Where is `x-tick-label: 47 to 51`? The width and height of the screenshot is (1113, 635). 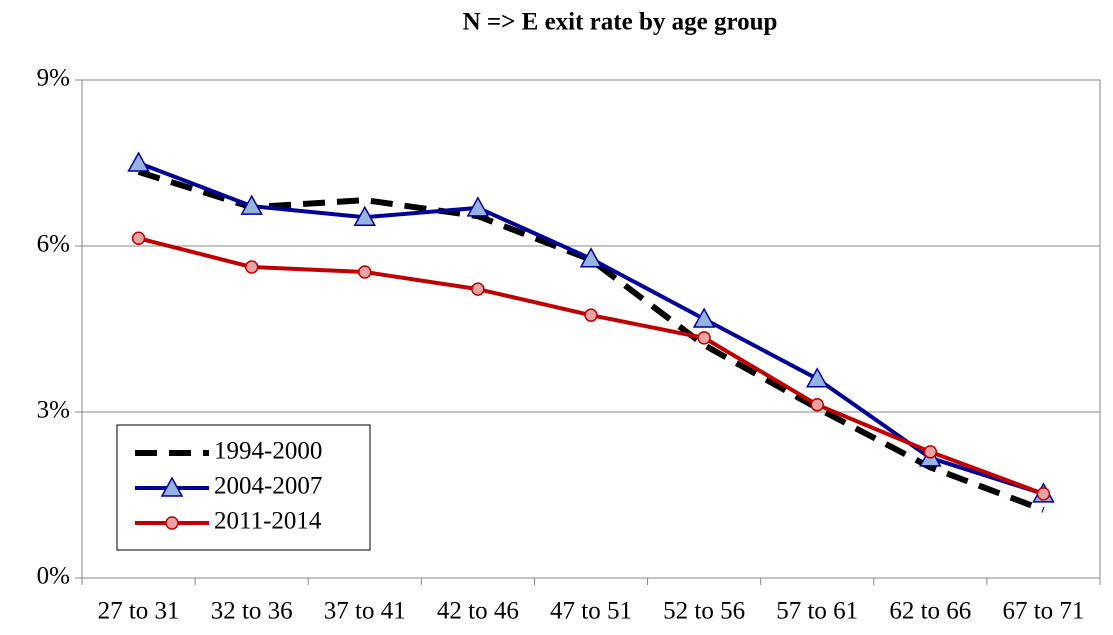 x-tick-label: 47 to 51 is located at coordinates (591, 611).